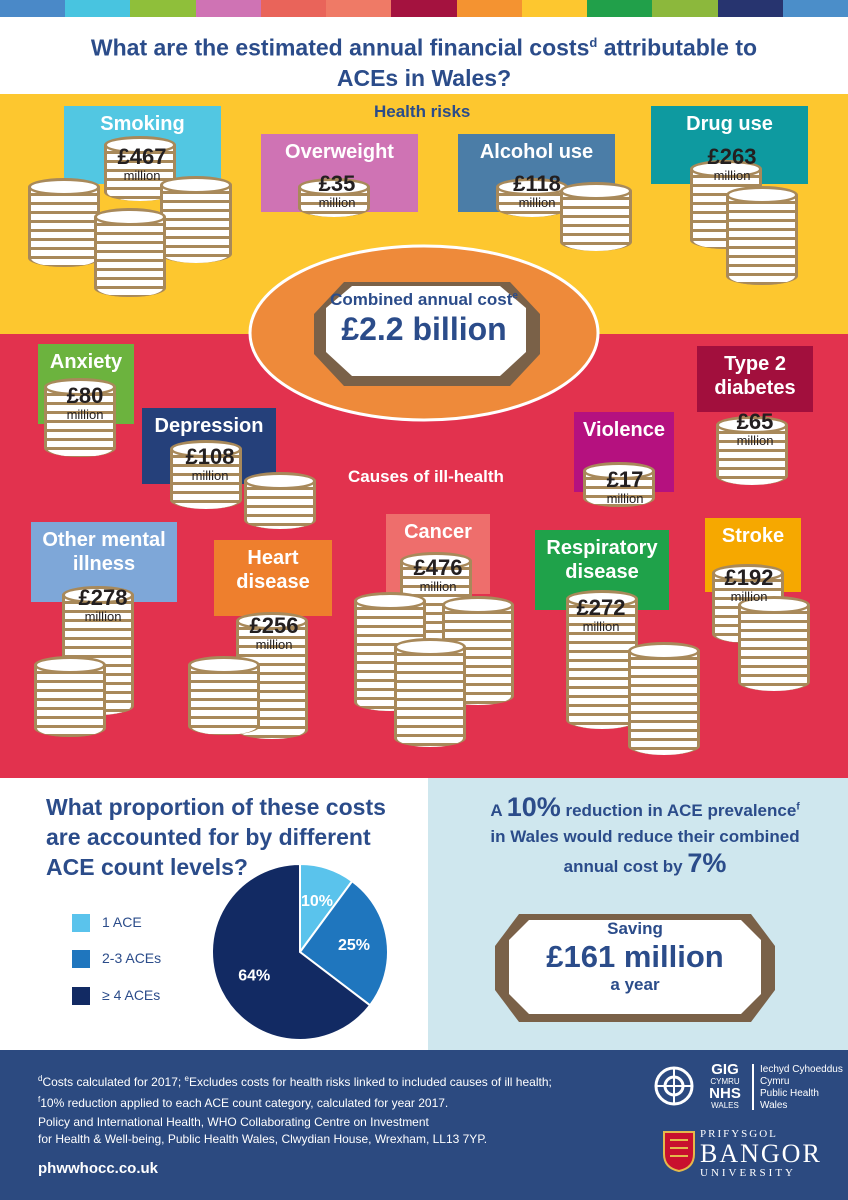 This screenshot has height=1200, width=848. I want to click on reduction-pct: 10%, so click(533, 807).